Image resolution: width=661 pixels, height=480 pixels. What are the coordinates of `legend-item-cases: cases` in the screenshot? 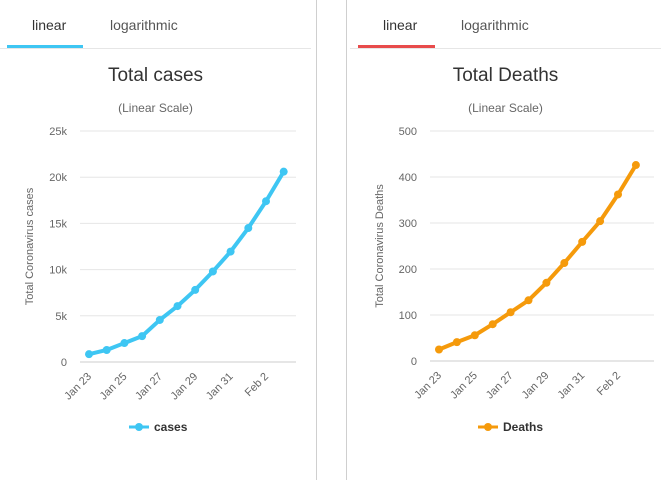 It's located at (158, 427).